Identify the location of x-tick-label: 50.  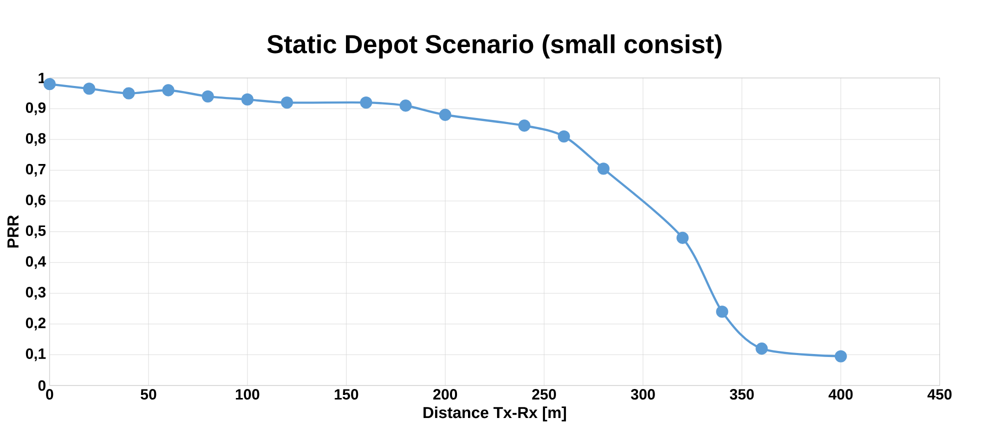
(148, 394).